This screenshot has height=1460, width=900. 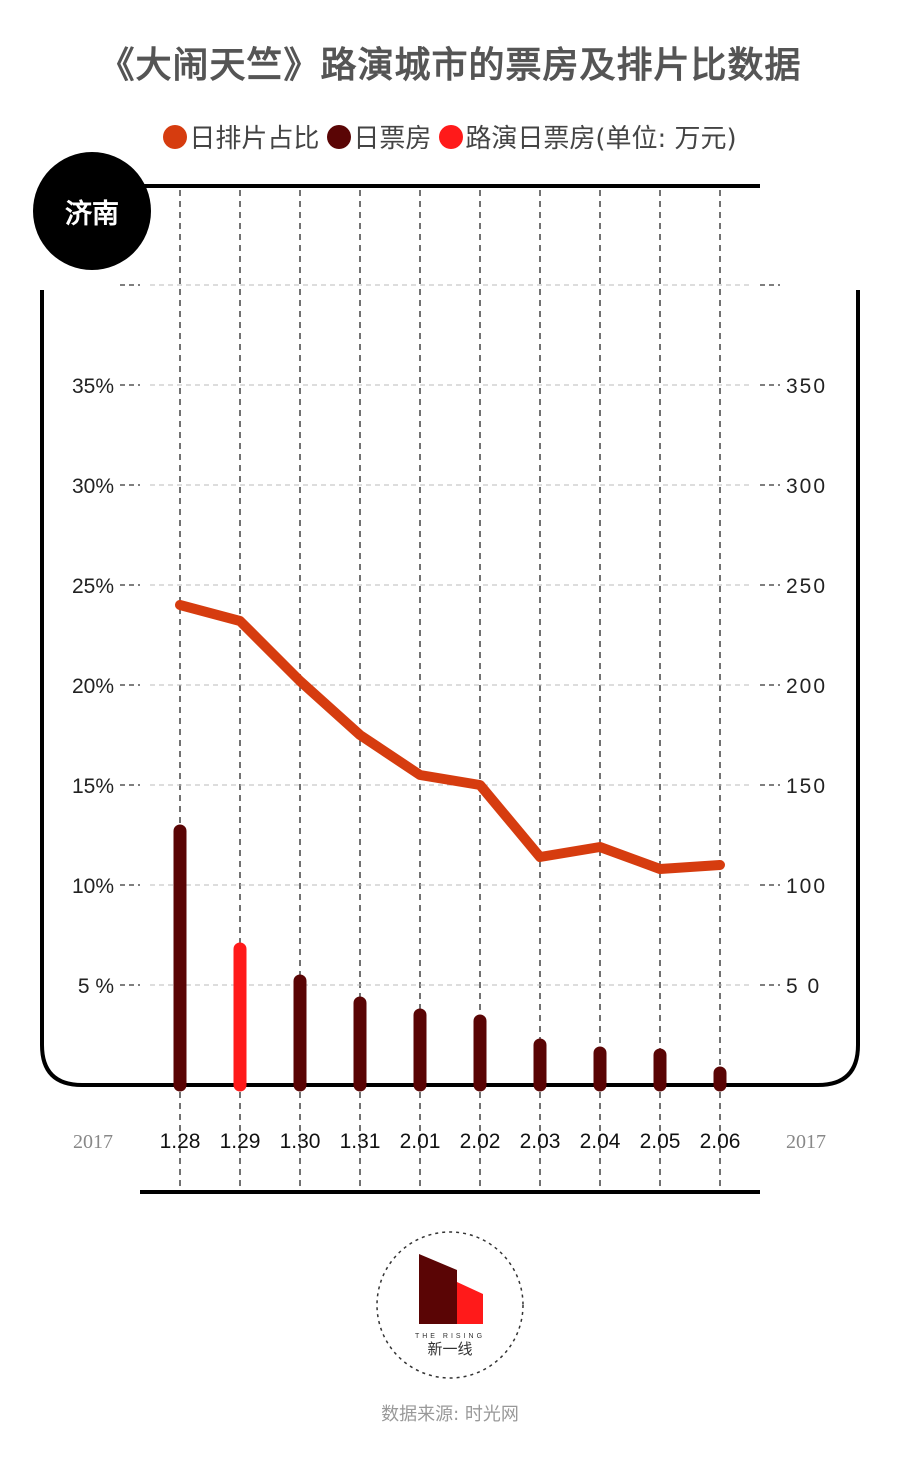 What do you see at coordinates (93, 386) in the screenshot?
I see `y-left-tick-label: 35%` at bounding box center [93, 386].